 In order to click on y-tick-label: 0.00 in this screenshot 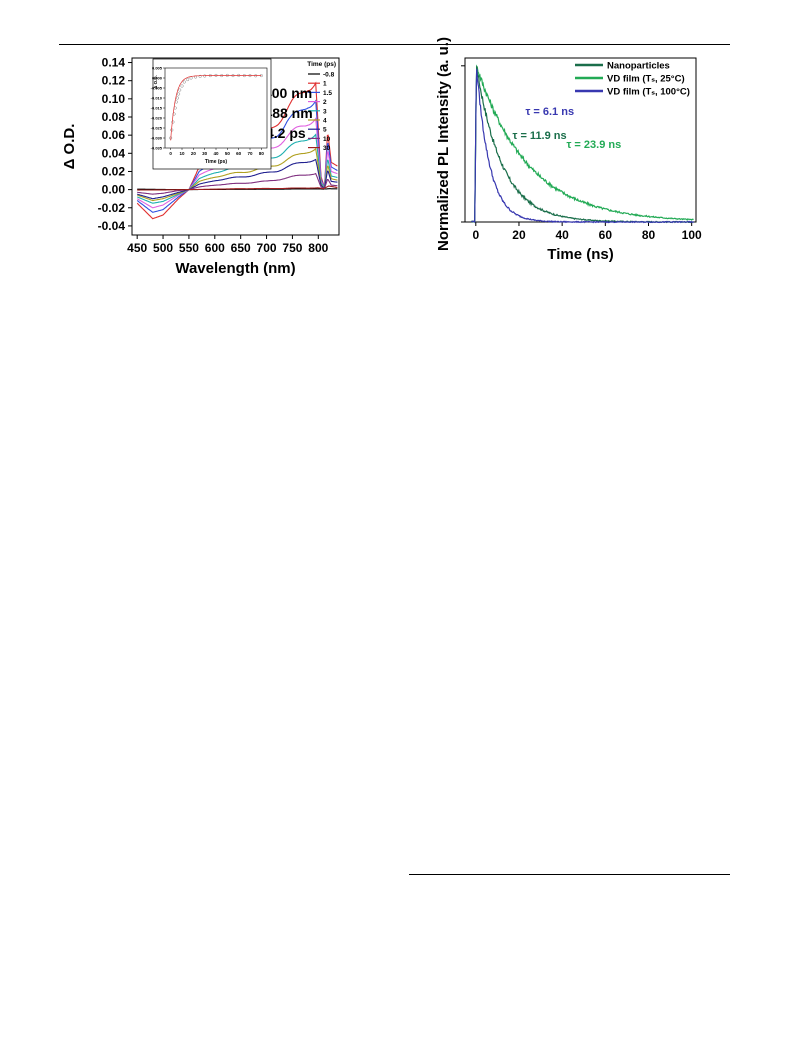, I will do `click(114, 190)`.